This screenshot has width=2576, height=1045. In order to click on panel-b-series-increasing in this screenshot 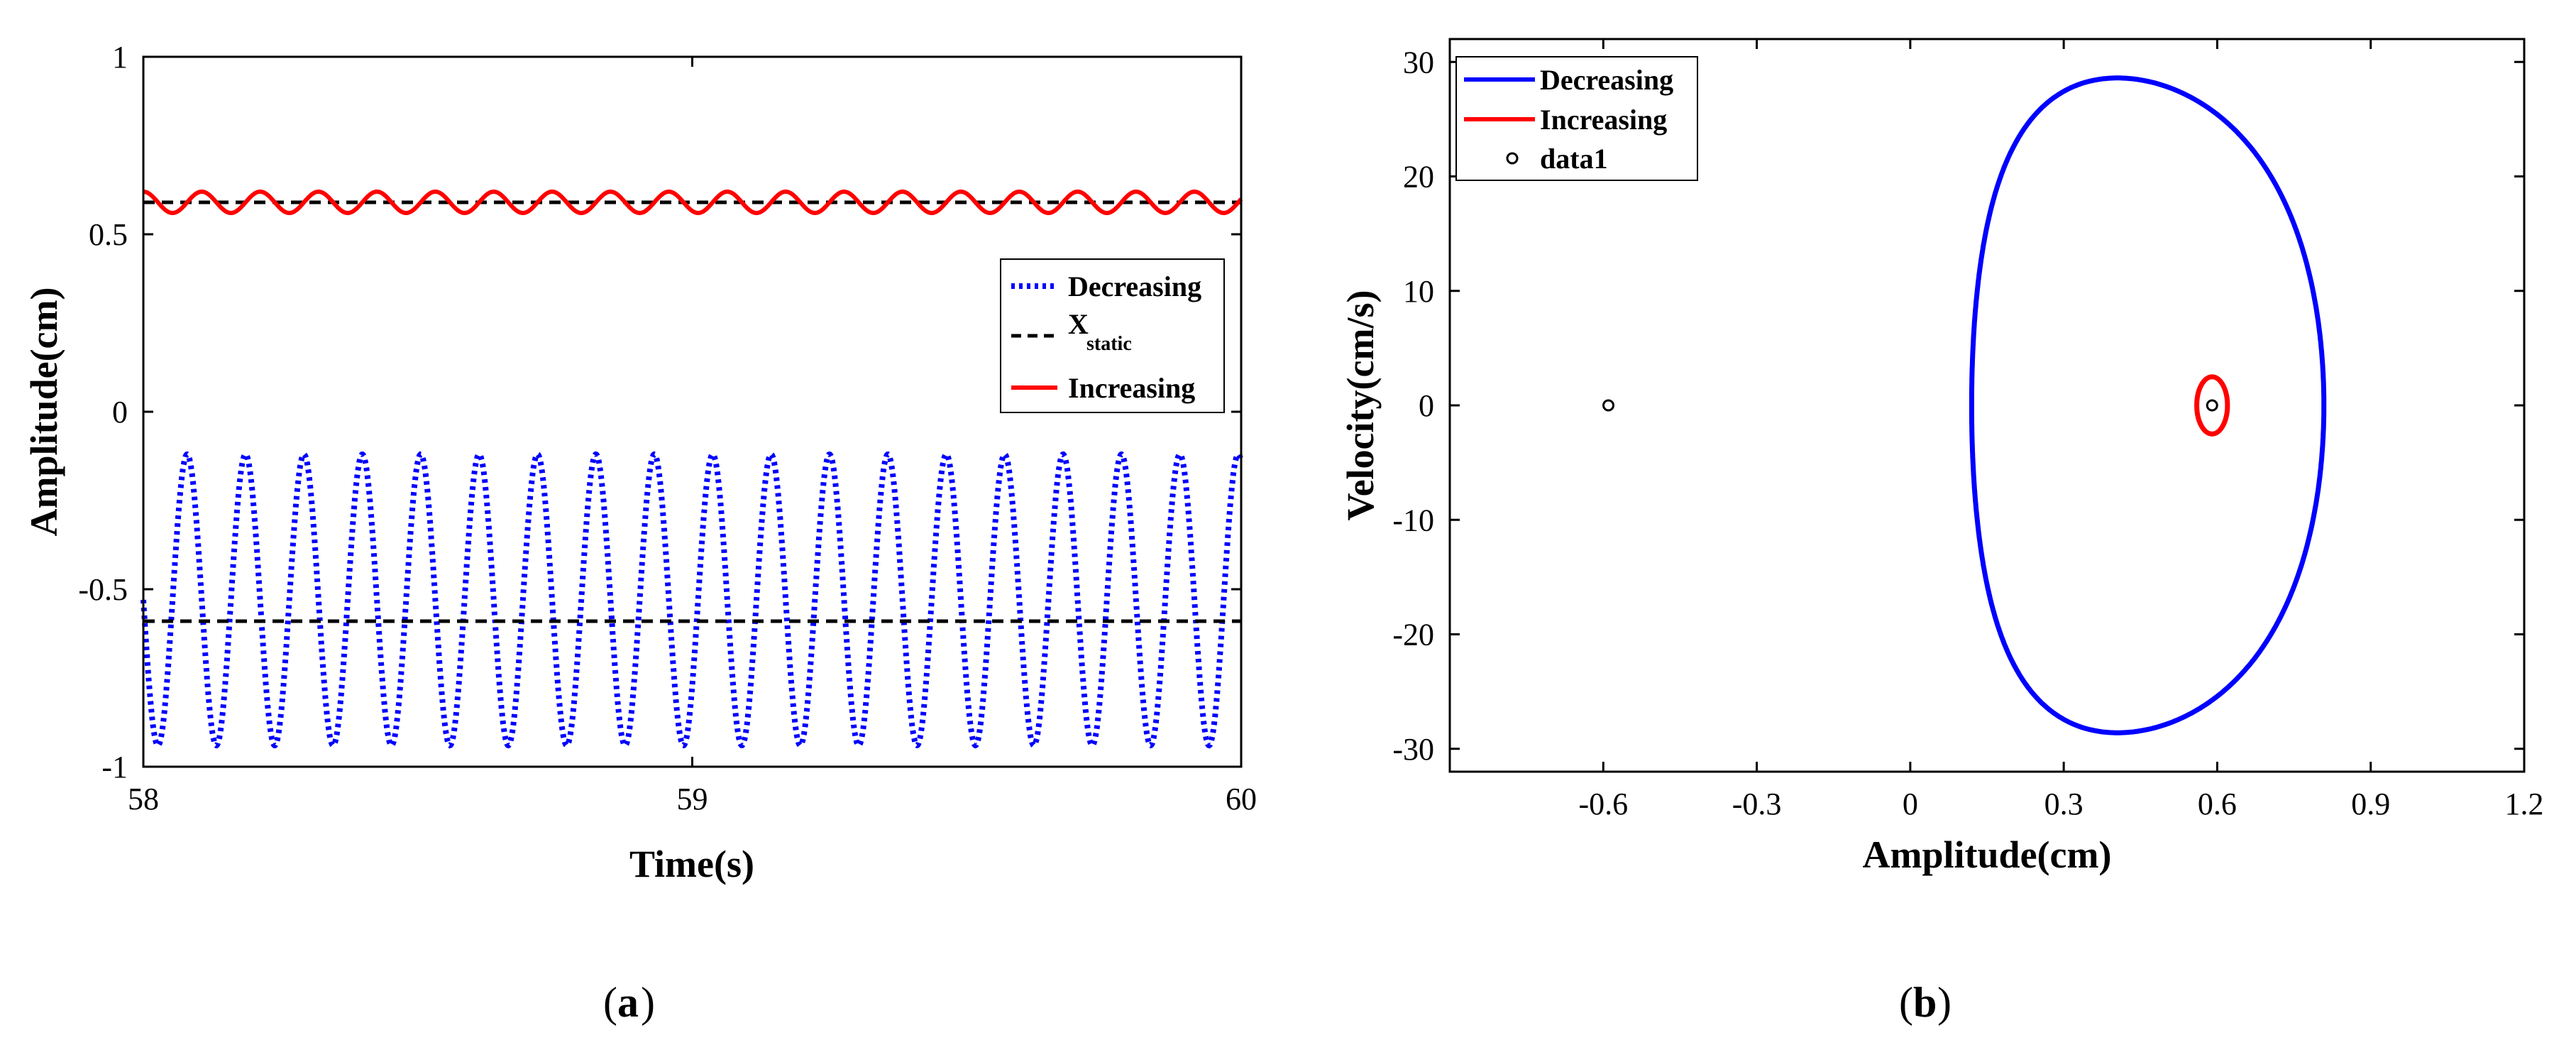, I will do `click(2212, 405)`.